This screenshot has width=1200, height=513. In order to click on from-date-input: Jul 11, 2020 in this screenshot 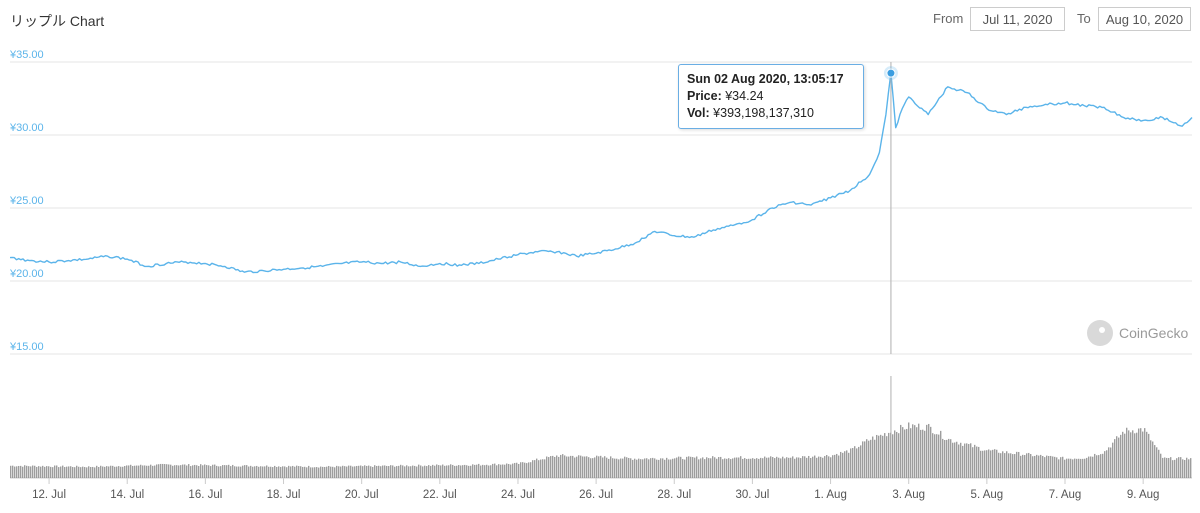, I will do `click(1017, 19)`.